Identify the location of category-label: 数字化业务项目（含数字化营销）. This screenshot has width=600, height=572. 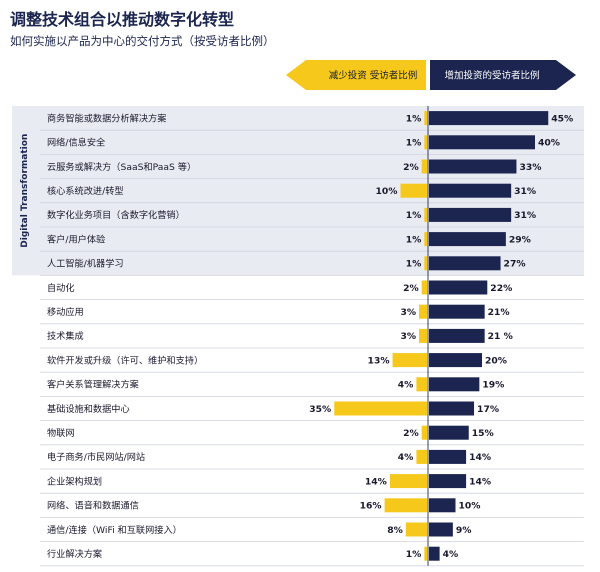
(116, 215).